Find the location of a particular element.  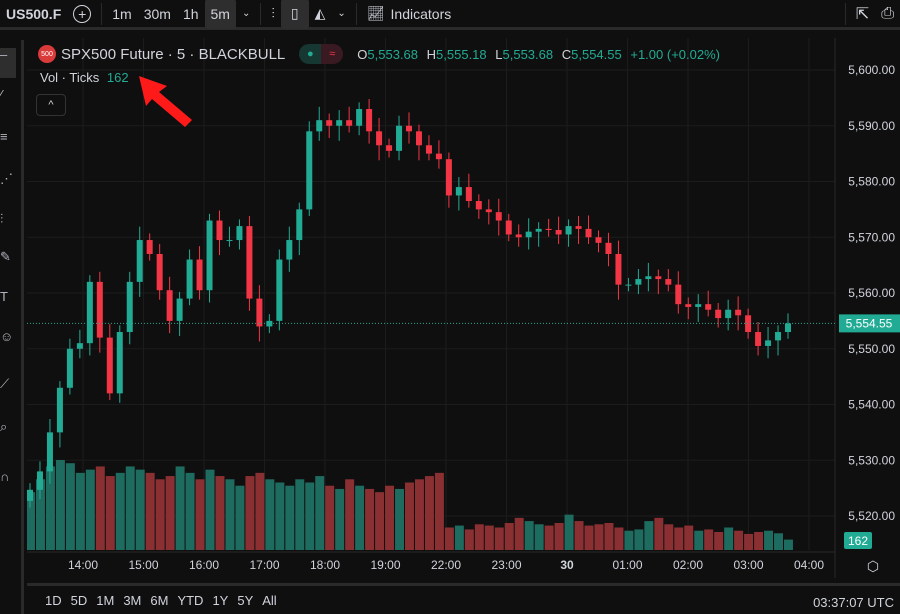

time-tick-label: 14:00 is located at coordinates (83, 565).